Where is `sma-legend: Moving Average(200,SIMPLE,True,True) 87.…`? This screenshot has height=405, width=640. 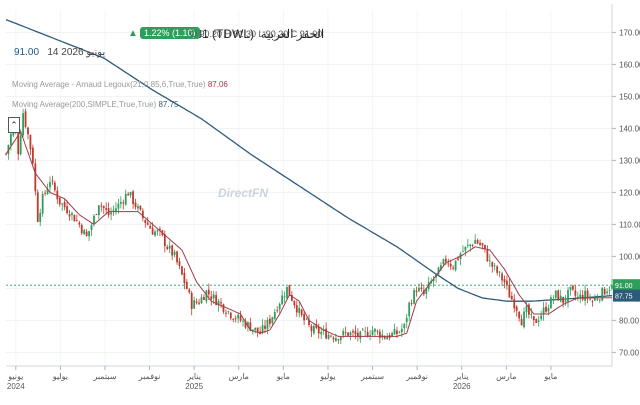 sma-legend: Moving Average(200,SIMPLE,True,True) 87.… is located at coordinates (95, 104).